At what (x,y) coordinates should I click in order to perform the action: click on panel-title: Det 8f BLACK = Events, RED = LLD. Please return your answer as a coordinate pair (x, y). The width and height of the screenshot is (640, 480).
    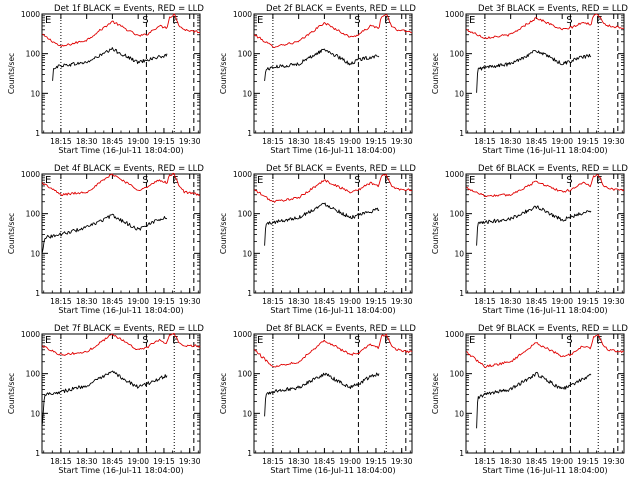
    Looking at the image, I should click on (341, 329).